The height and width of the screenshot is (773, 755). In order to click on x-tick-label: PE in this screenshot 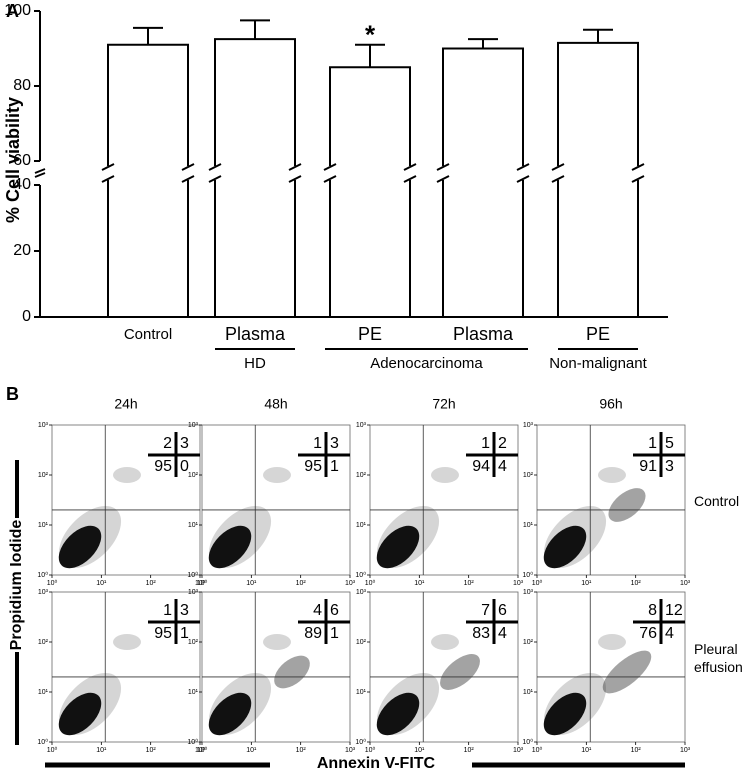, I will do `click(370, 334)`.